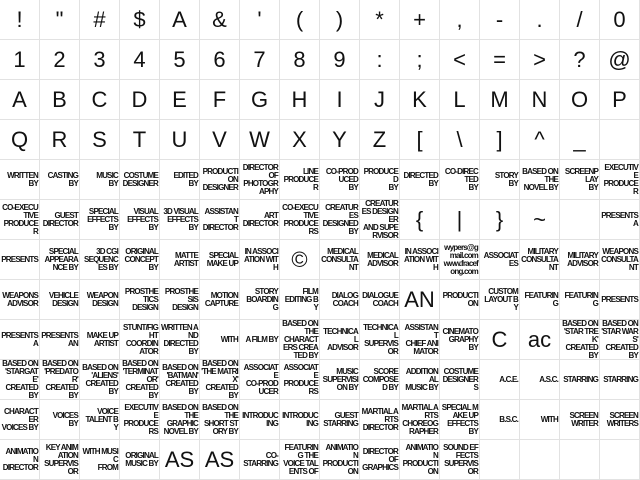  I want to click on glyph-cell: LINE PRODUCER, so click(300, 180).